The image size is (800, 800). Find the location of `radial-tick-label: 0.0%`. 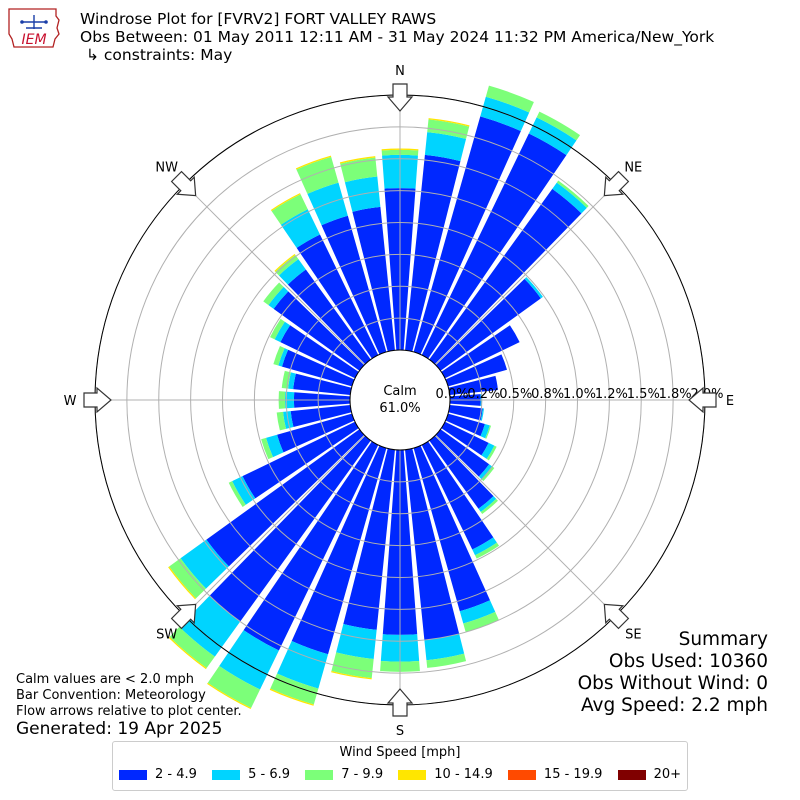

radial-tick-label: 0.0% is located at coordinates (451, 394).